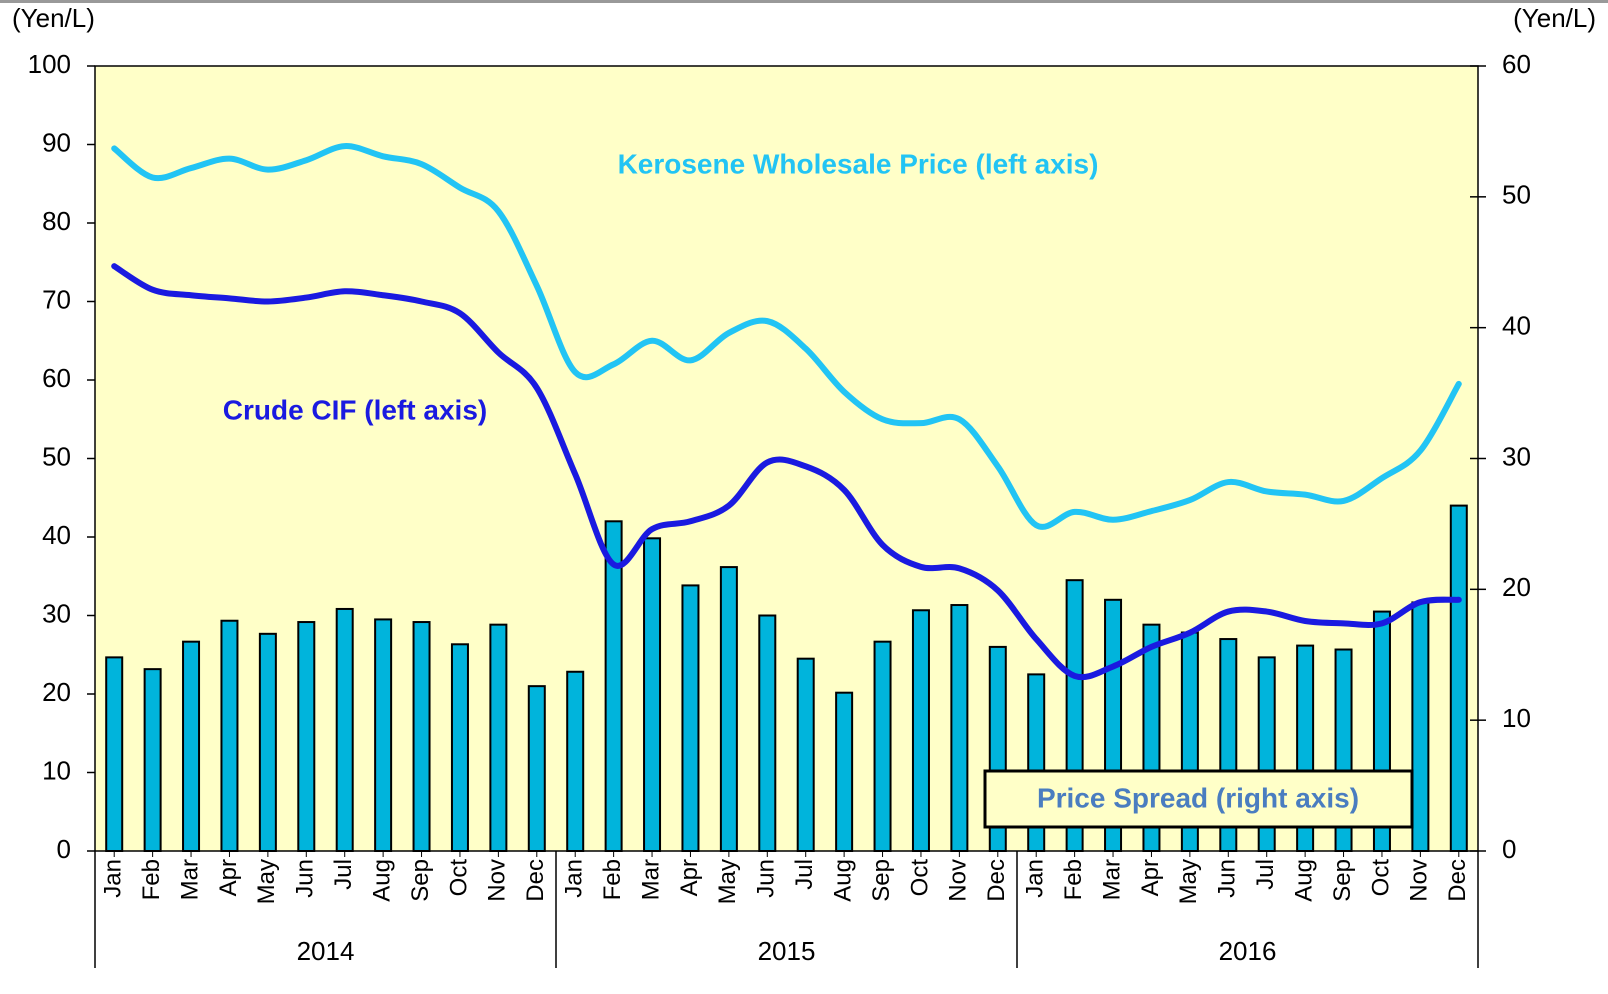  I want to click on y2-tick-label: 40, so click(1516, 326).